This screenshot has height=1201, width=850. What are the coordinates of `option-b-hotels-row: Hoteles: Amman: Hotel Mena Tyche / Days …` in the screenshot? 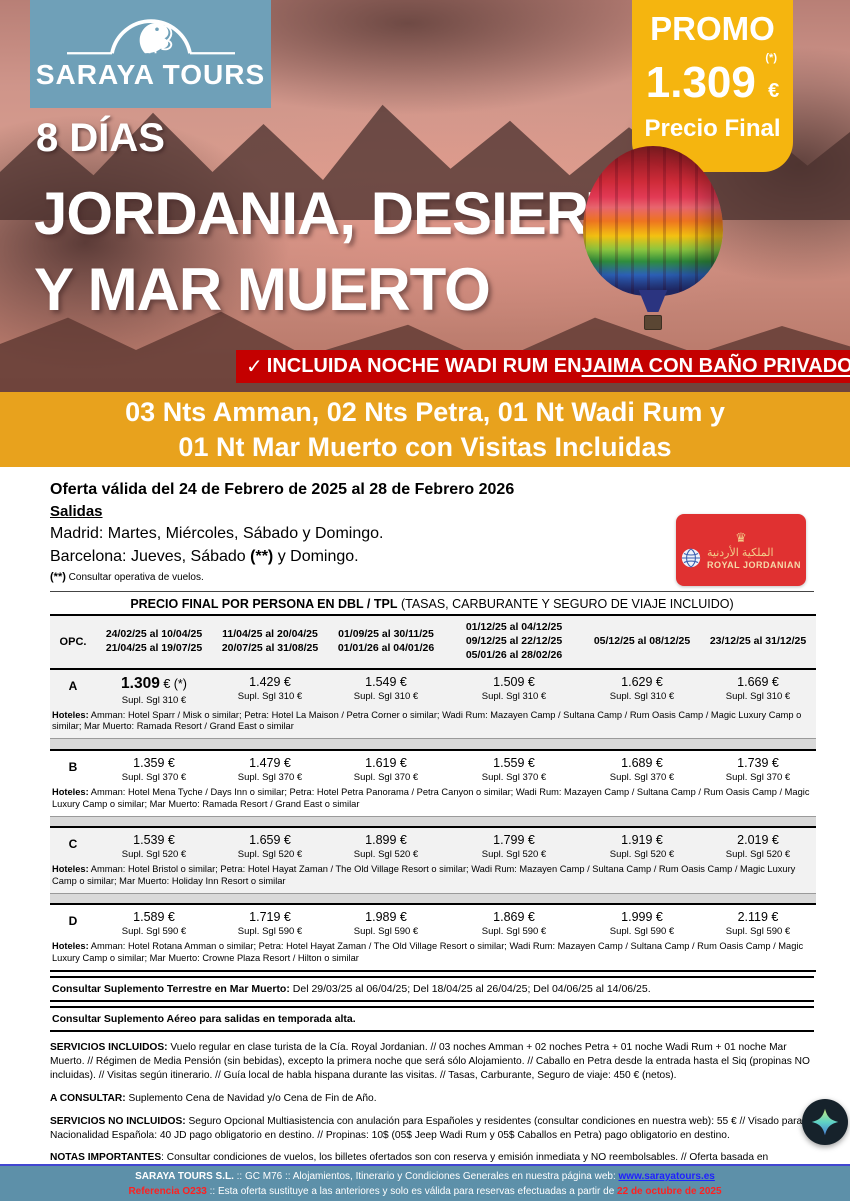 It's located at (431, 797).